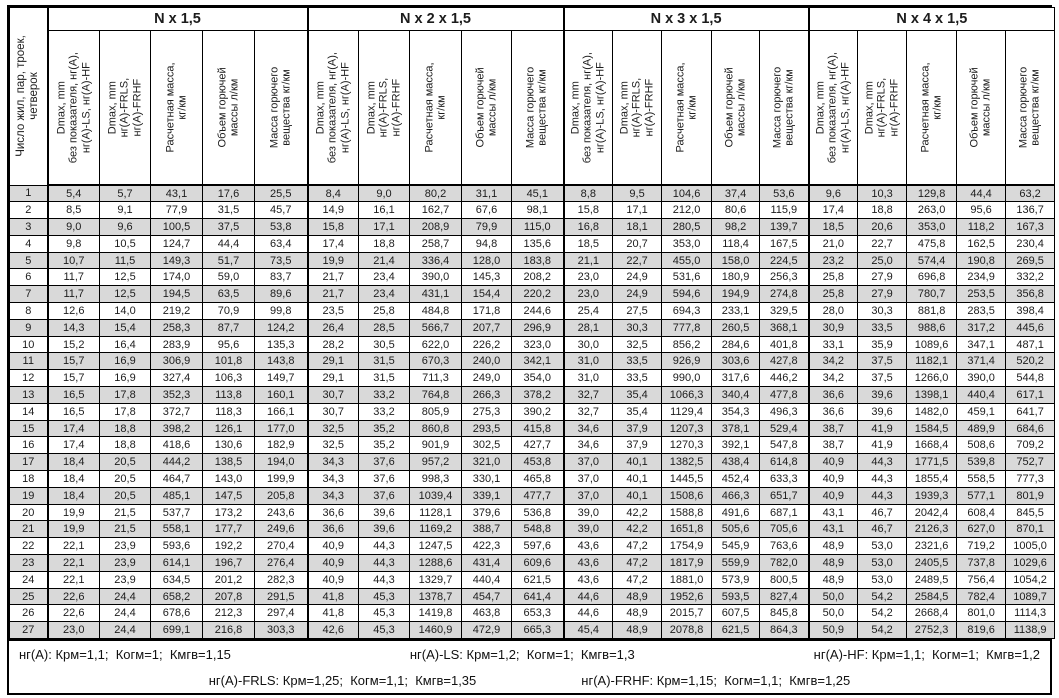 Image resolution: width=1059 pixels, height=698 pixels. What do you see at coordinates (687, 227) in the screenshot?
I see `cell: 280,5` at bounding box center [687, 227].